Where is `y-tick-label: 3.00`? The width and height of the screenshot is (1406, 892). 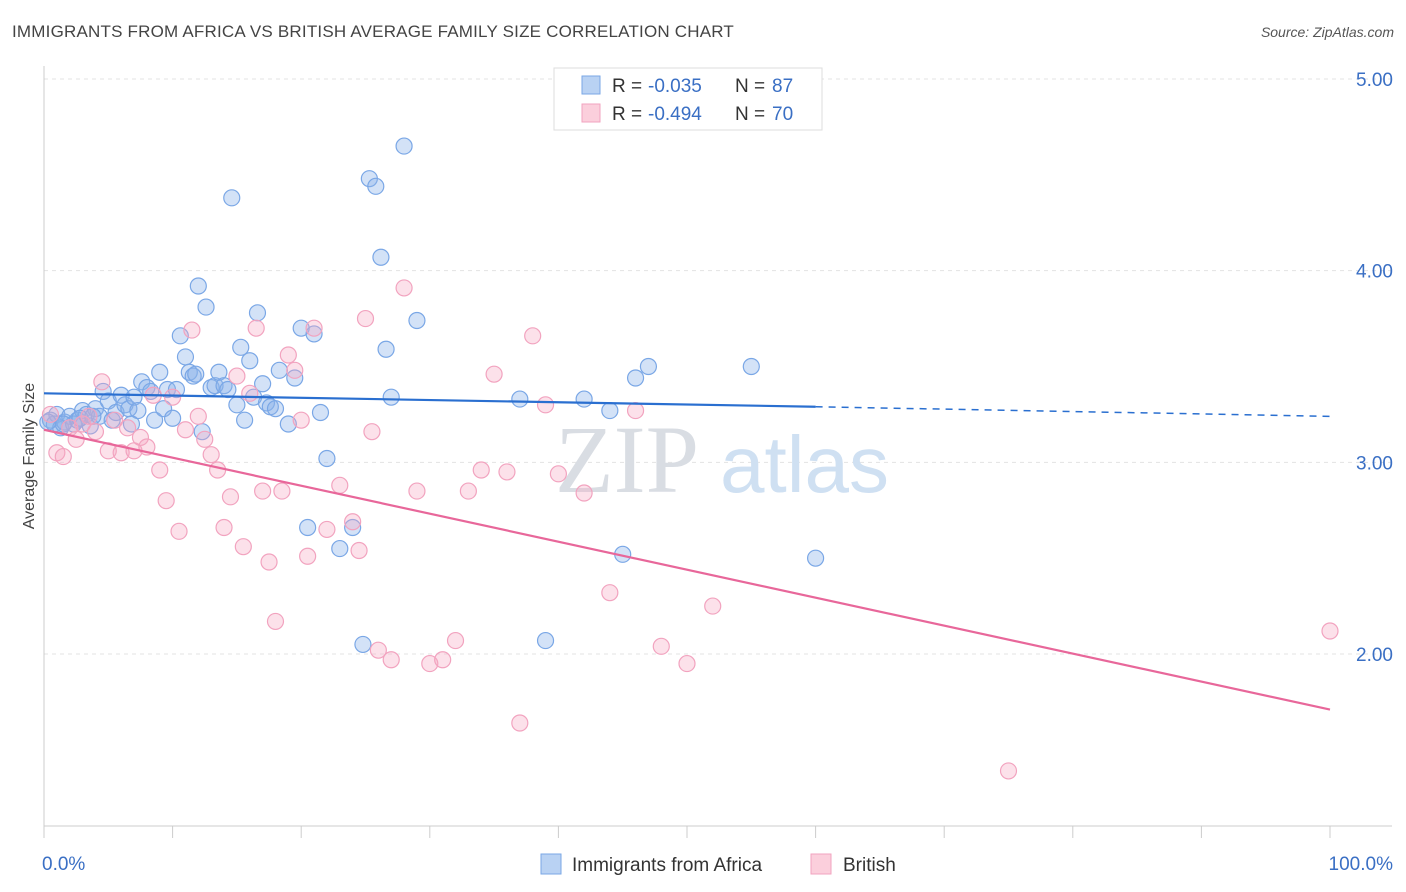
y-tick-label: 3.00 is located at coordinates (1374, 463).